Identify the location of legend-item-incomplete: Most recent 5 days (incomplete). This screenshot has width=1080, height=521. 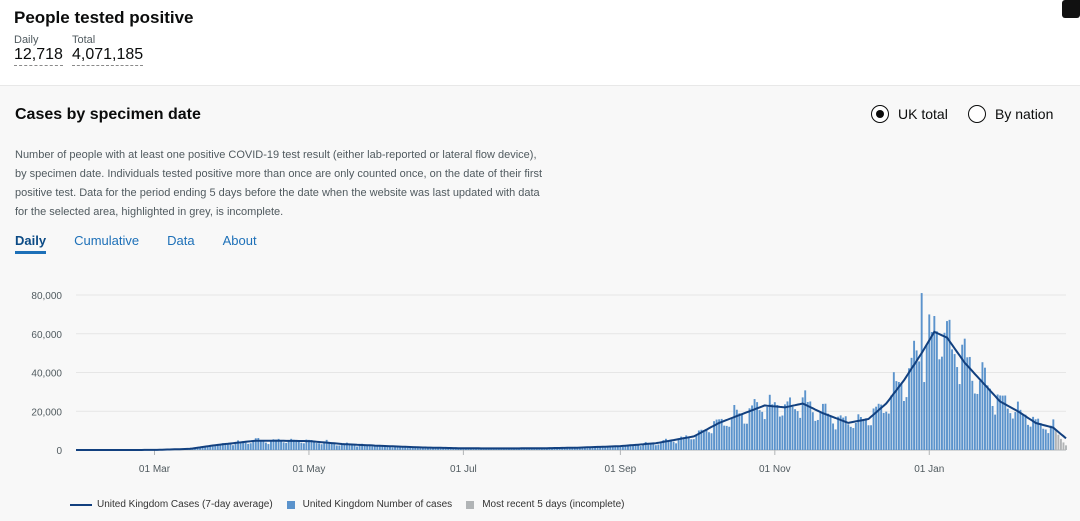
(545, 504).